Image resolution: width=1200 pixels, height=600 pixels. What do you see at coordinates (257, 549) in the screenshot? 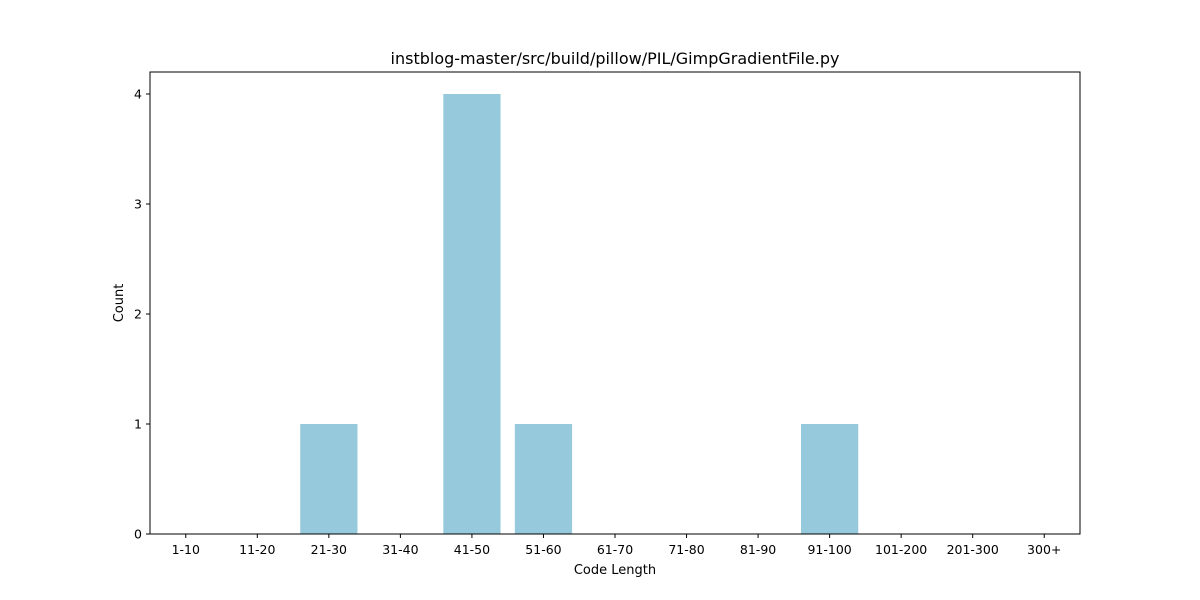
I see `x-tick-label: 11-20` at bounding box center [257, 549].